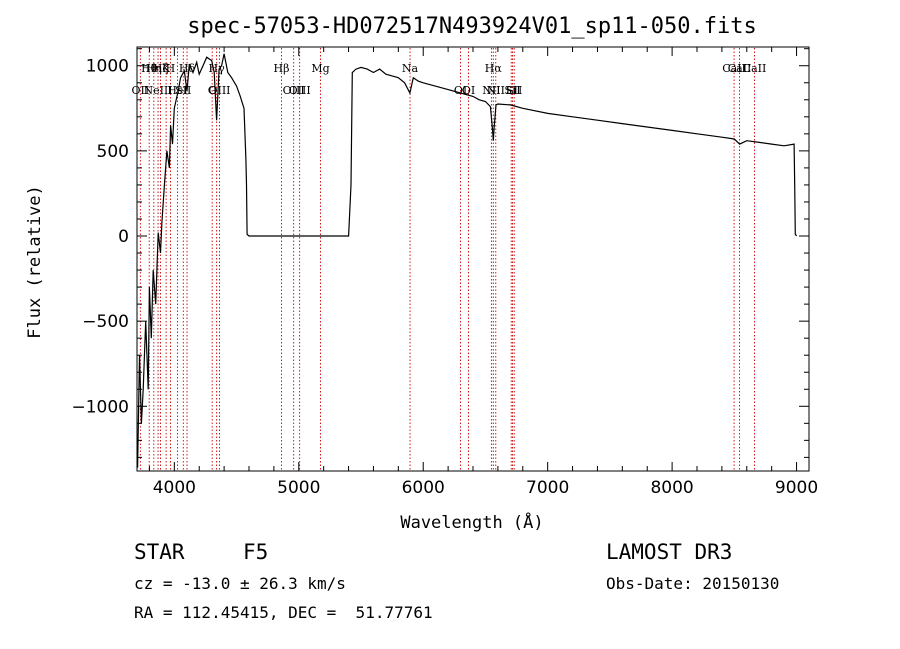 Image resolution: width=900 pixels, height=649 pixels. Describe the element at coordinates (671, 488) in the screenshot. I see `x-tick-label: 8000` at that location.